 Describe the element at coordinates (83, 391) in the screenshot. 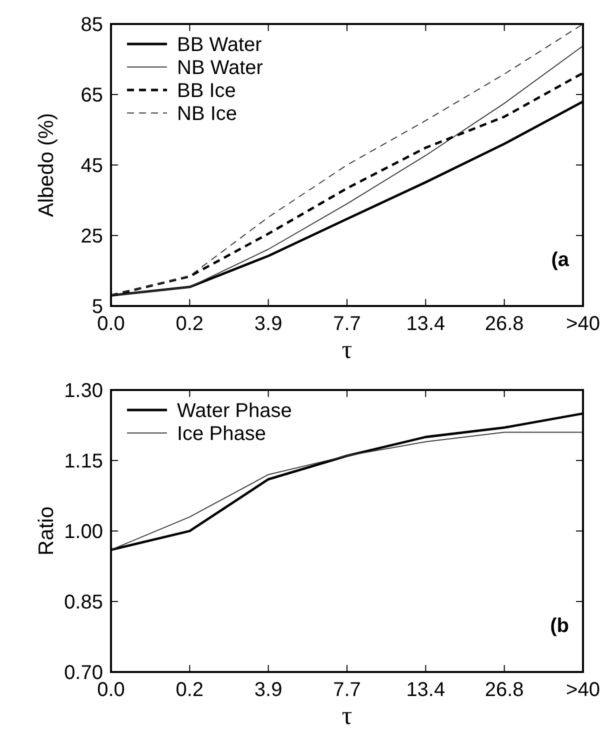

I see `y-tick-label: 1.30` at that location.